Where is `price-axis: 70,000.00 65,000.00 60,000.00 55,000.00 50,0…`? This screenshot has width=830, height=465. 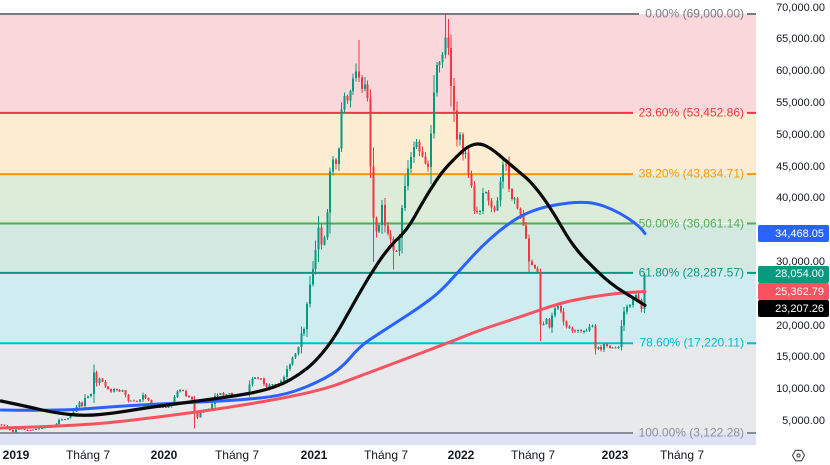
price-axis: 70,000.00 65,000.00 60,000.00 55,000.00 50,0… is located at coordinates (793, 222).